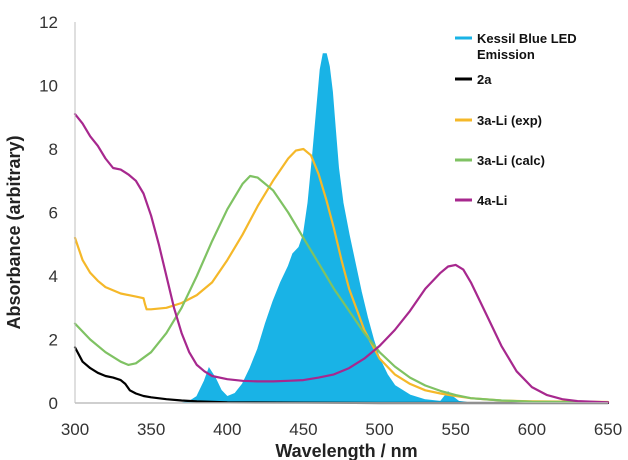  I want to click on x-tick-label: 400, so click(227, 429).